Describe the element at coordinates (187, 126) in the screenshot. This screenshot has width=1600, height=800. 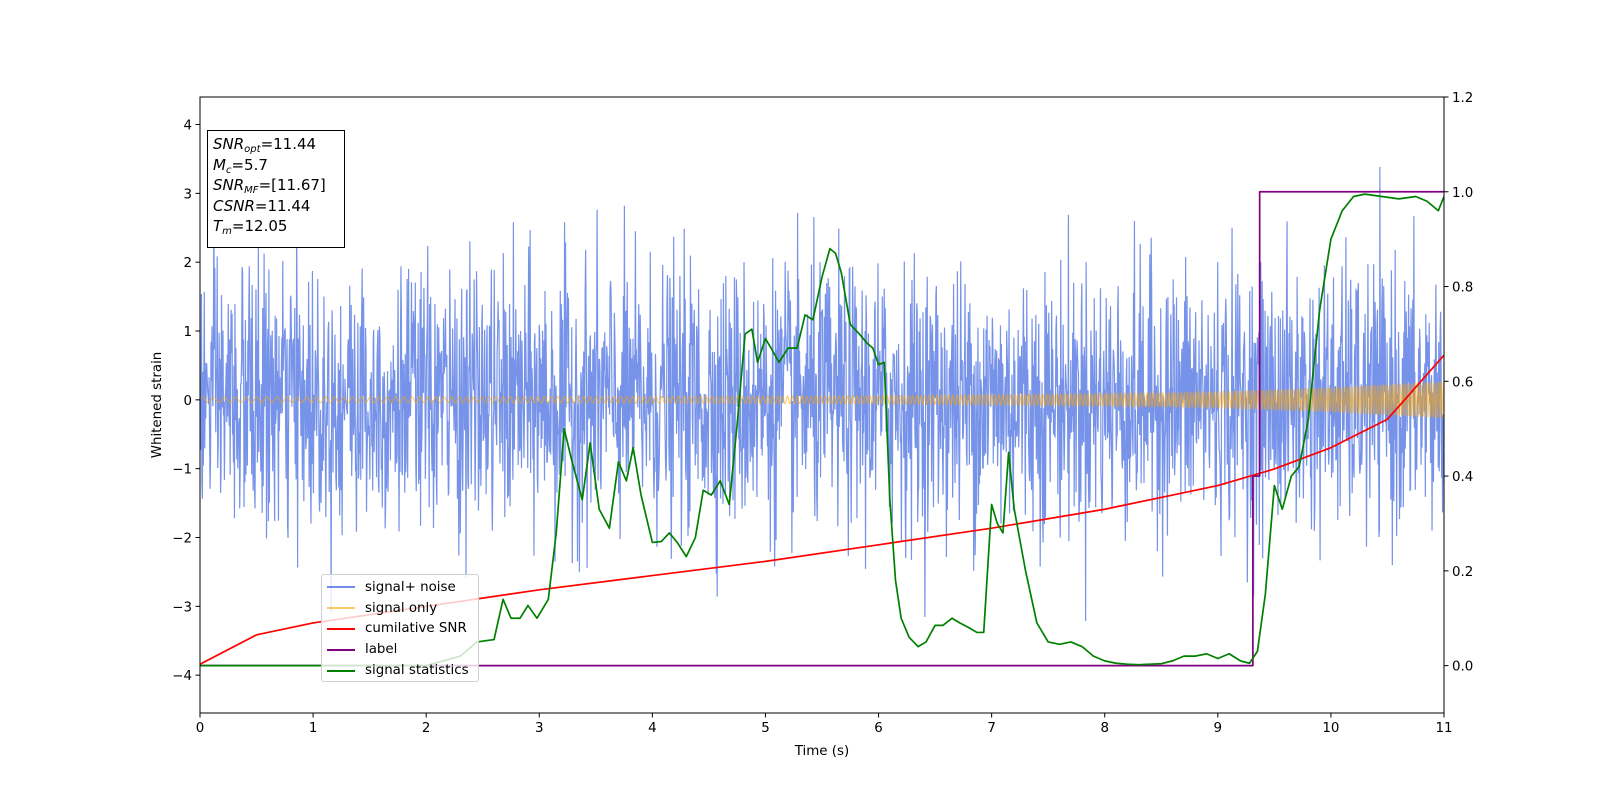
I see `y-tick-label: 4` at that location.